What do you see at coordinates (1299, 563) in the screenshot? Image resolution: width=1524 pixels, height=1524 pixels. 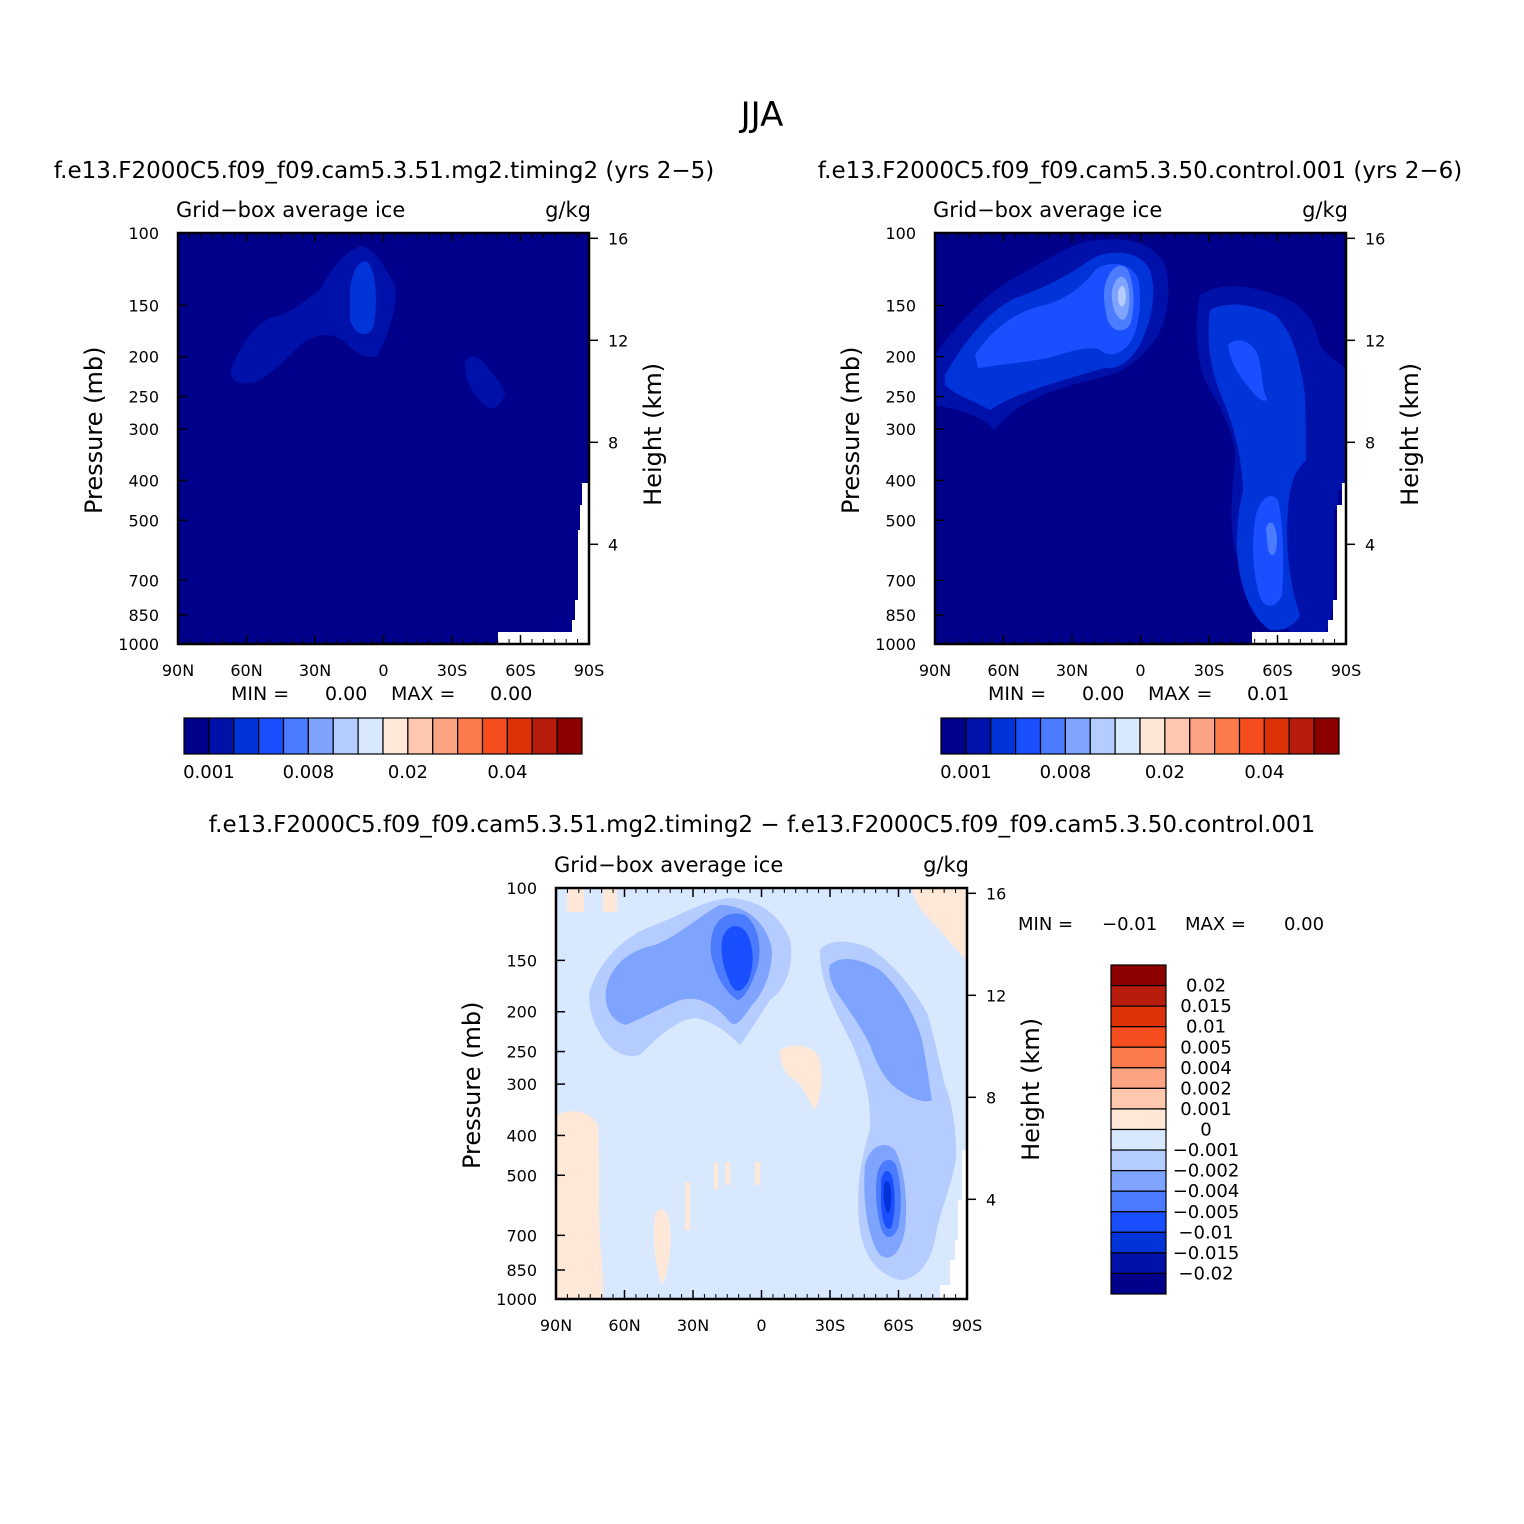 I see `missing-data` at bounding box center [1299, 563].